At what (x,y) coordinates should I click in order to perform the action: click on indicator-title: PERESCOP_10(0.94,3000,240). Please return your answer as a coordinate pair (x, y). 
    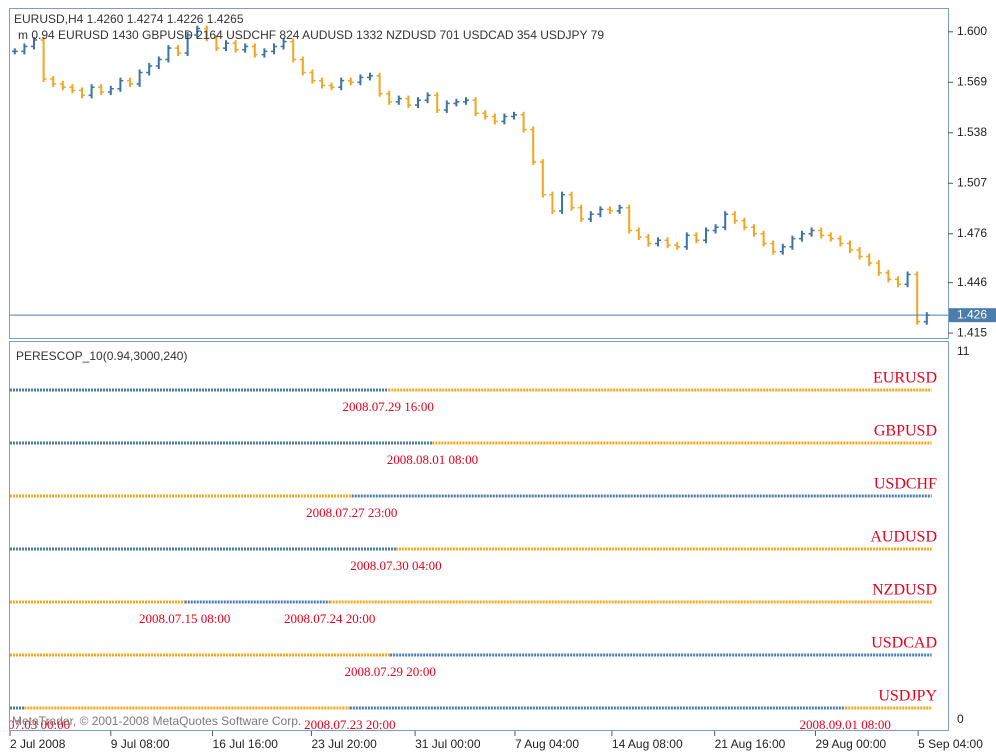
    Looking at the image, I should click on (101, 356).